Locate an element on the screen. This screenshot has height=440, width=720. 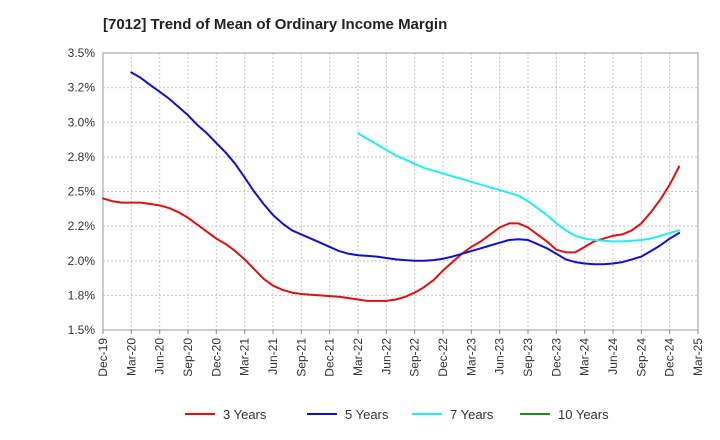
x-tick-label: Dec-21 is located at coordinates (330, 357).